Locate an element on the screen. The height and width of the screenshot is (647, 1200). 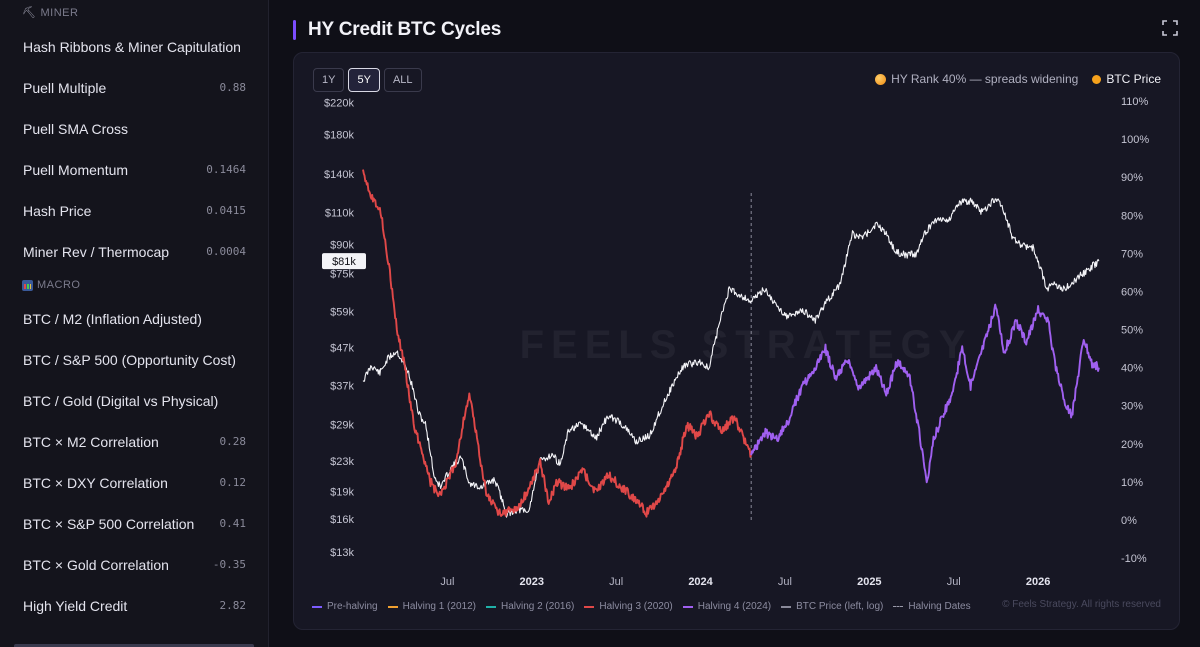
sidebar-item: Puell SMA Cross is located at coordinates (134, 128).